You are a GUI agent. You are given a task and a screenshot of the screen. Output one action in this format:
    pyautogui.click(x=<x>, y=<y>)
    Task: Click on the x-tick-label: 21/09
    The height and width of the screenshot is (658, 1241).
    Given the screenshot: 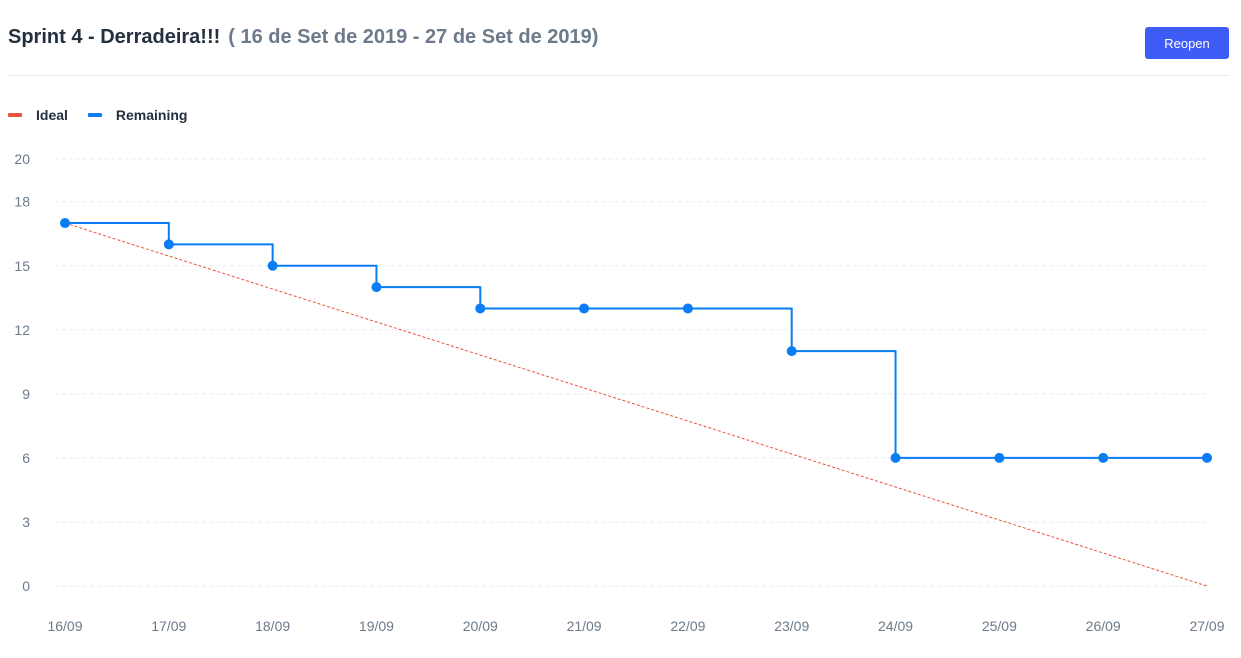 What is the action you would take?
    pyautogui.click(x=584, y=626)
    